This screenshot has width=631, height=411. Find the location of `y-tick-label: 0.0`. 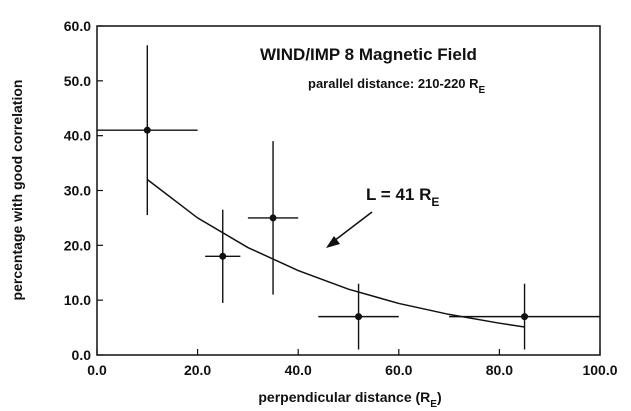

y-tick-label: 0.0 is located at coordinates (82, 355).